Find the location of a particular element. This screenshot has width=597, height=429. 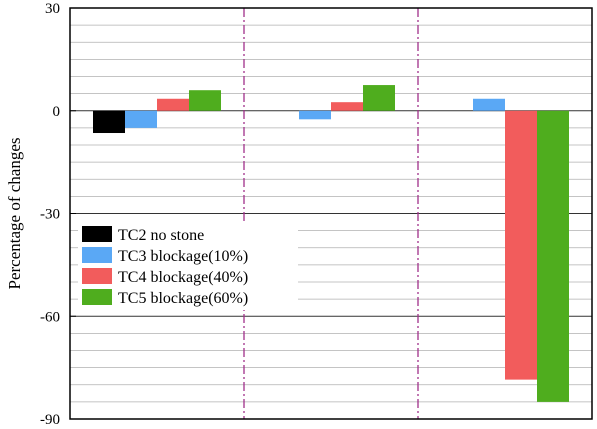

legend-label: TC4 blockage(40%) is located at coordinates (183, 277).